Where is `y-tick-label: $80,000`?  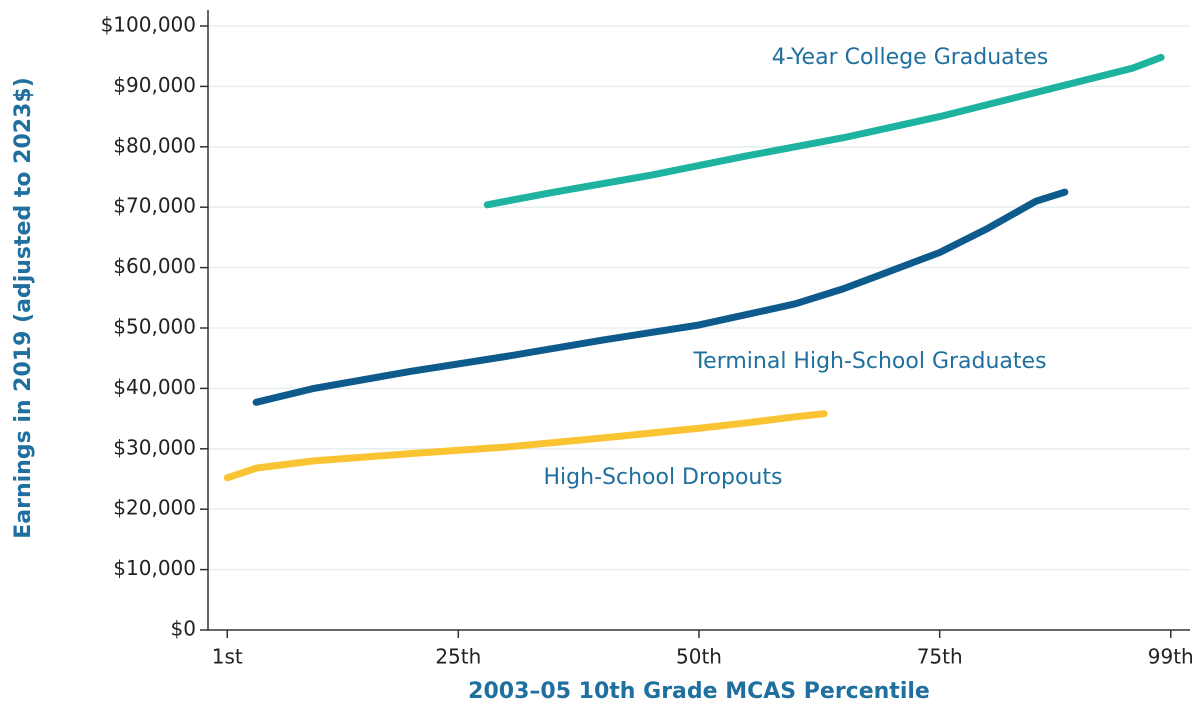
y-tick-label: $80,000 is located at coordinates (154, 145).